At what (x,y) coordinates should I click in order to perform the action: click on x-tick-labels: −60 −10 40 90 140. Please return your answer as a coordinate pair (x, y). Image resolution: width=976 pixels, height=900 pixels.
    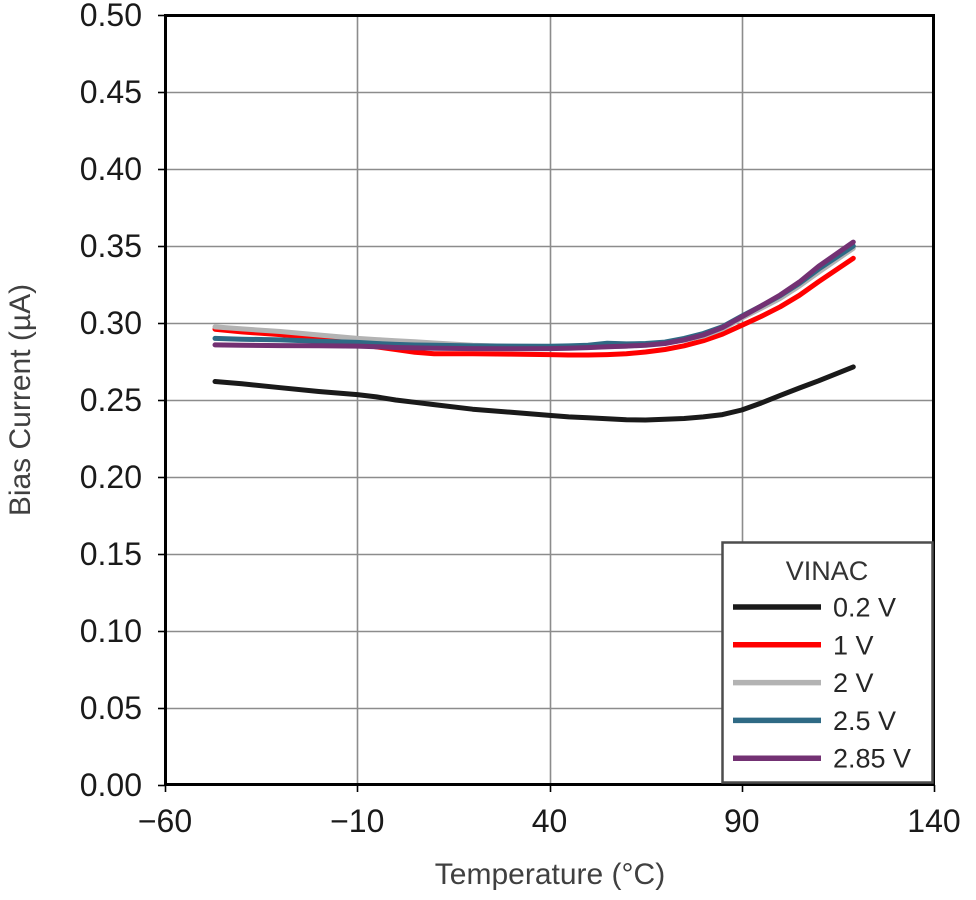
    Looking at the image, I should click on (549, 821).